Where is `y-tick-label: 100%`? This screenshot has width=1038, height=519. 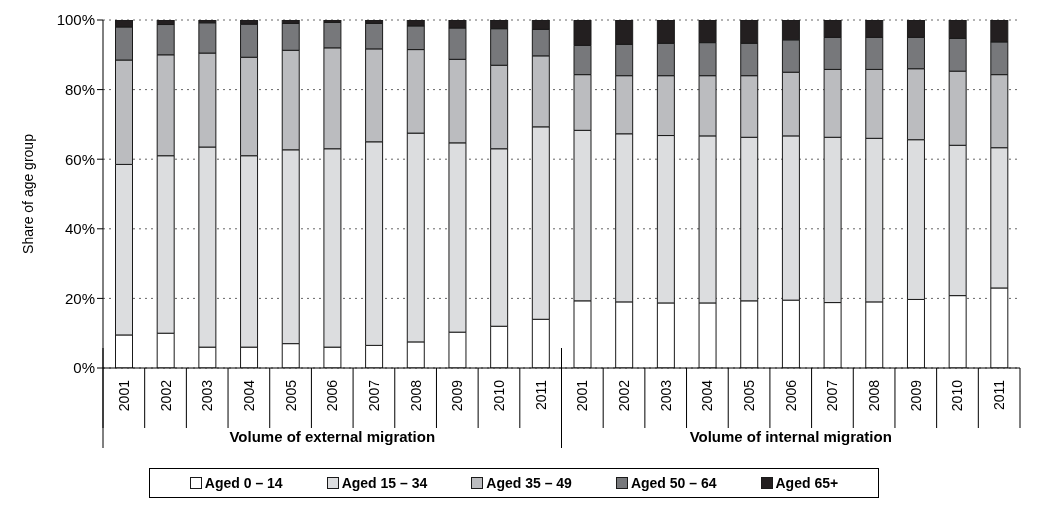 y-tick-label: 100% is located at coordinates (75, 20).